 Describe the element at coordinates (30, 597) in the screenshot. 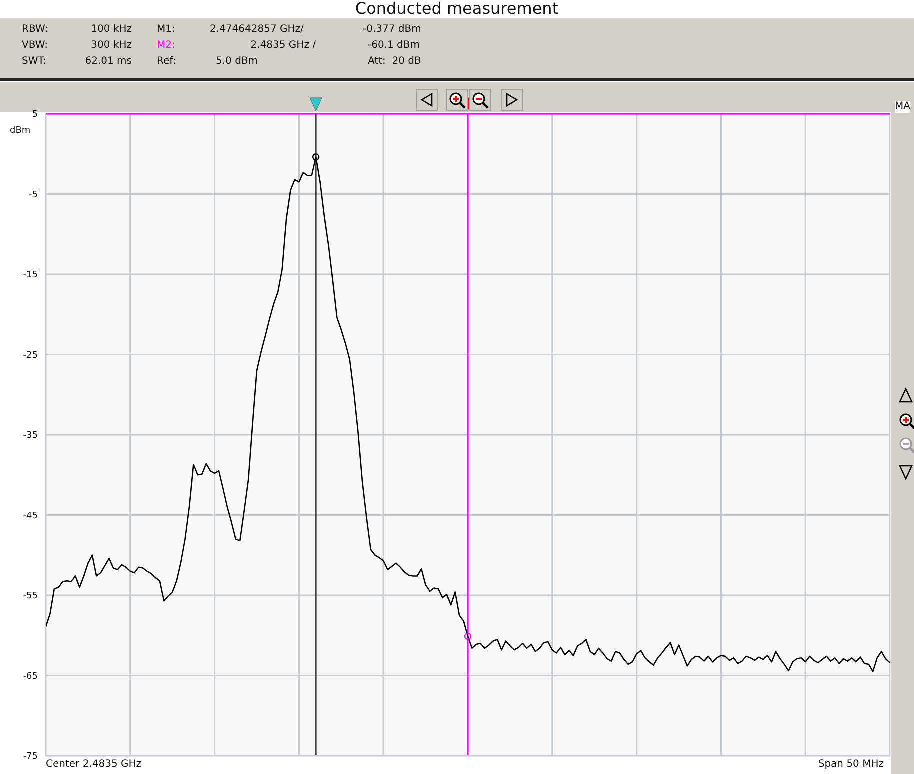

I see `y-tick-label: -55` at that location.